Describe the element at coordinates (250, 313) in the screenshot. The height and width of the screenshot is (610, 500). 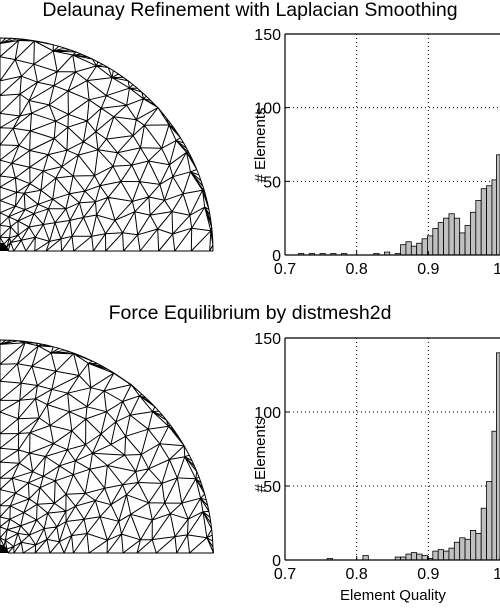
I see `panel-title-bottom: Force Equilibrium by distmesh2d` at that location.